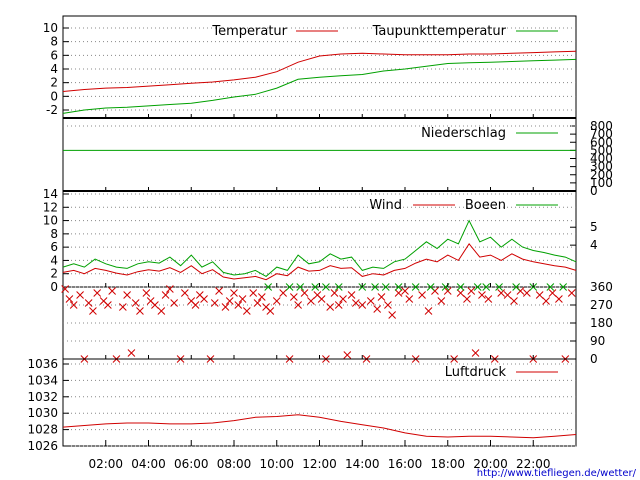  Describe the element at coordinates (50, 207) in the screenshot. I see `y-tick-label: 12` at that location.